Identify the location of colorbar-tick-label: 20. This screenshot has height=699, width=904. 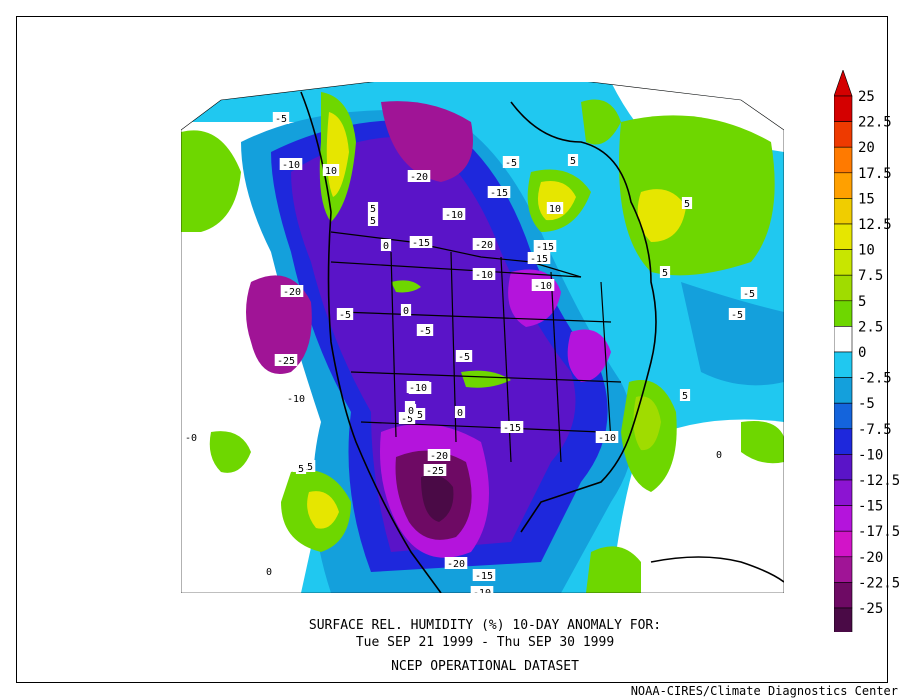
(866, 148).